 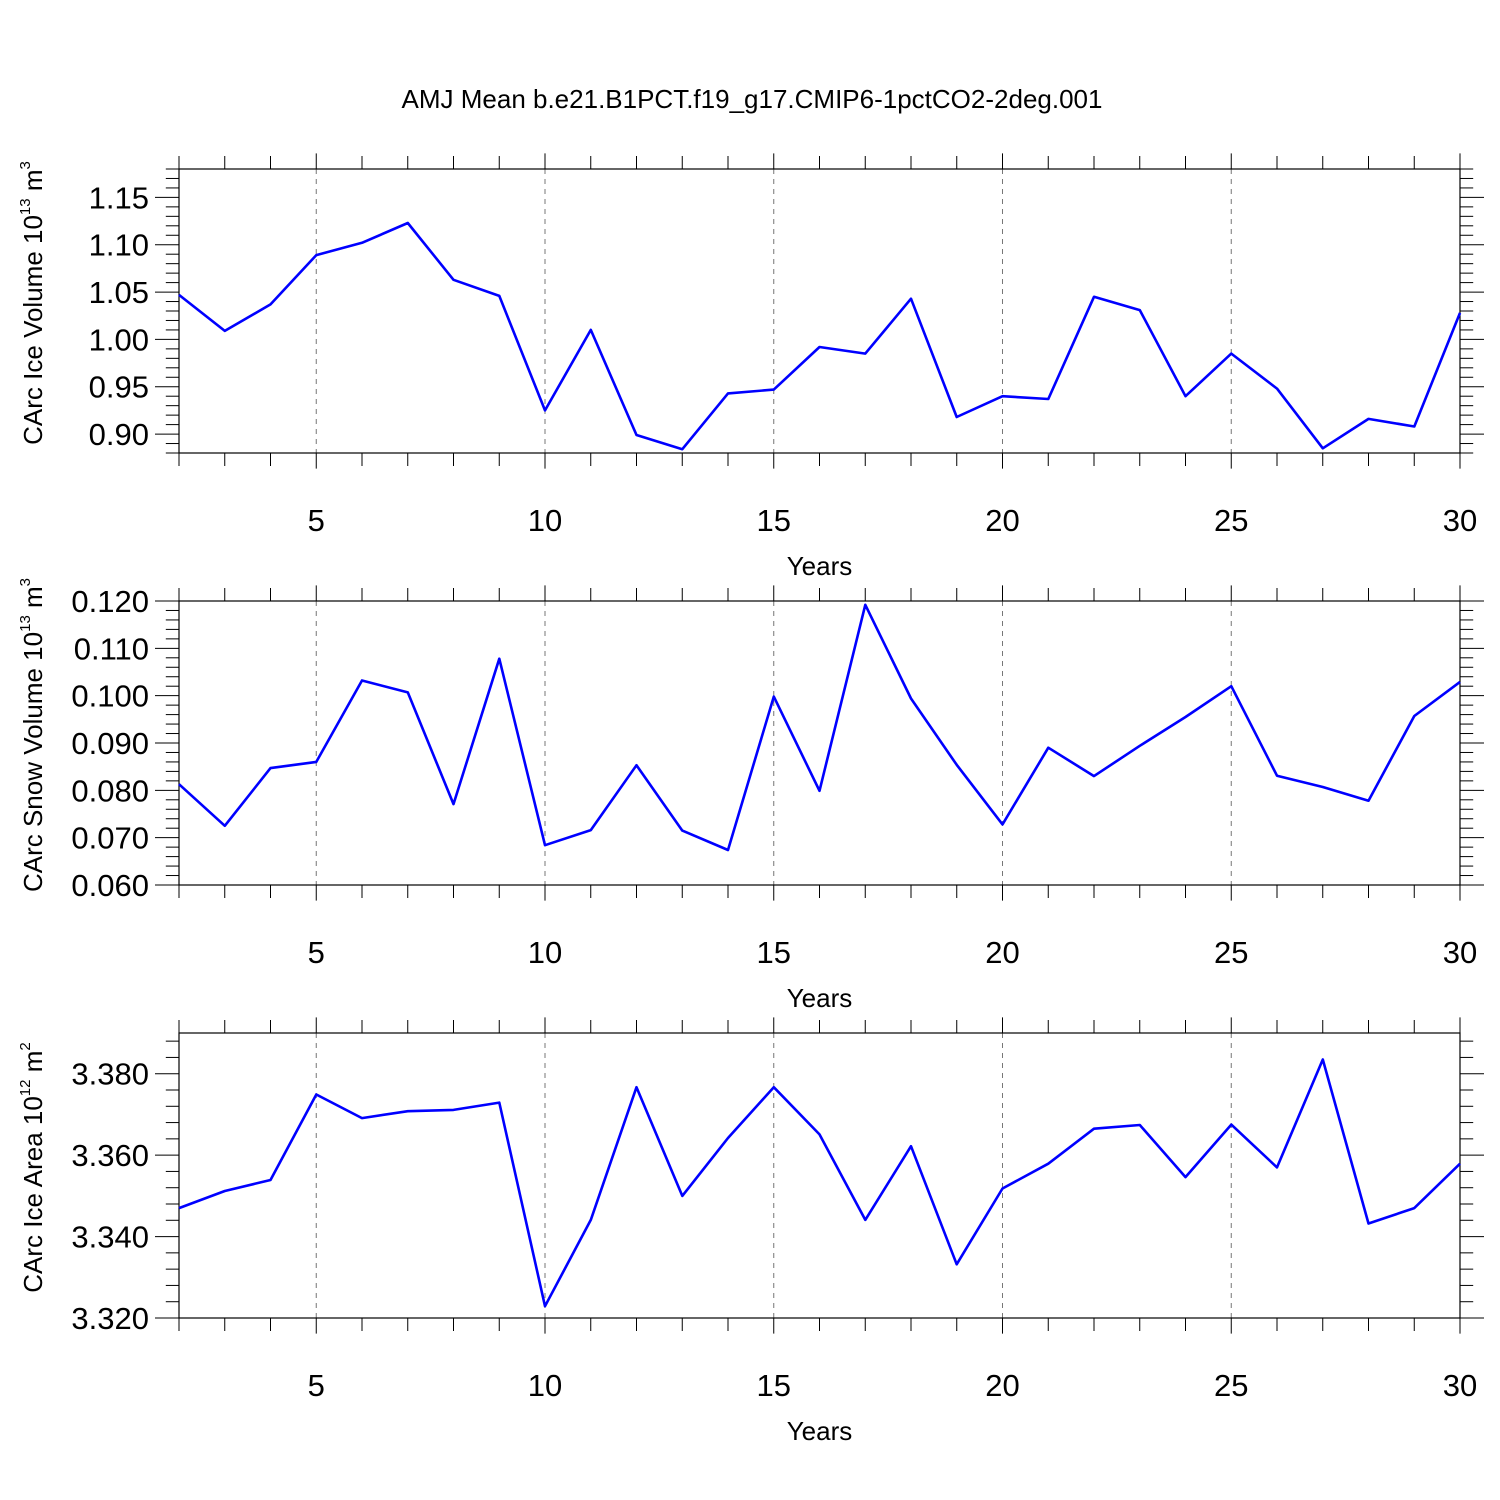 What do you see at coordinates (1231, 952) in the screenshot?
I see `x-tick-label: 25` at bounding box center [1231, 952].